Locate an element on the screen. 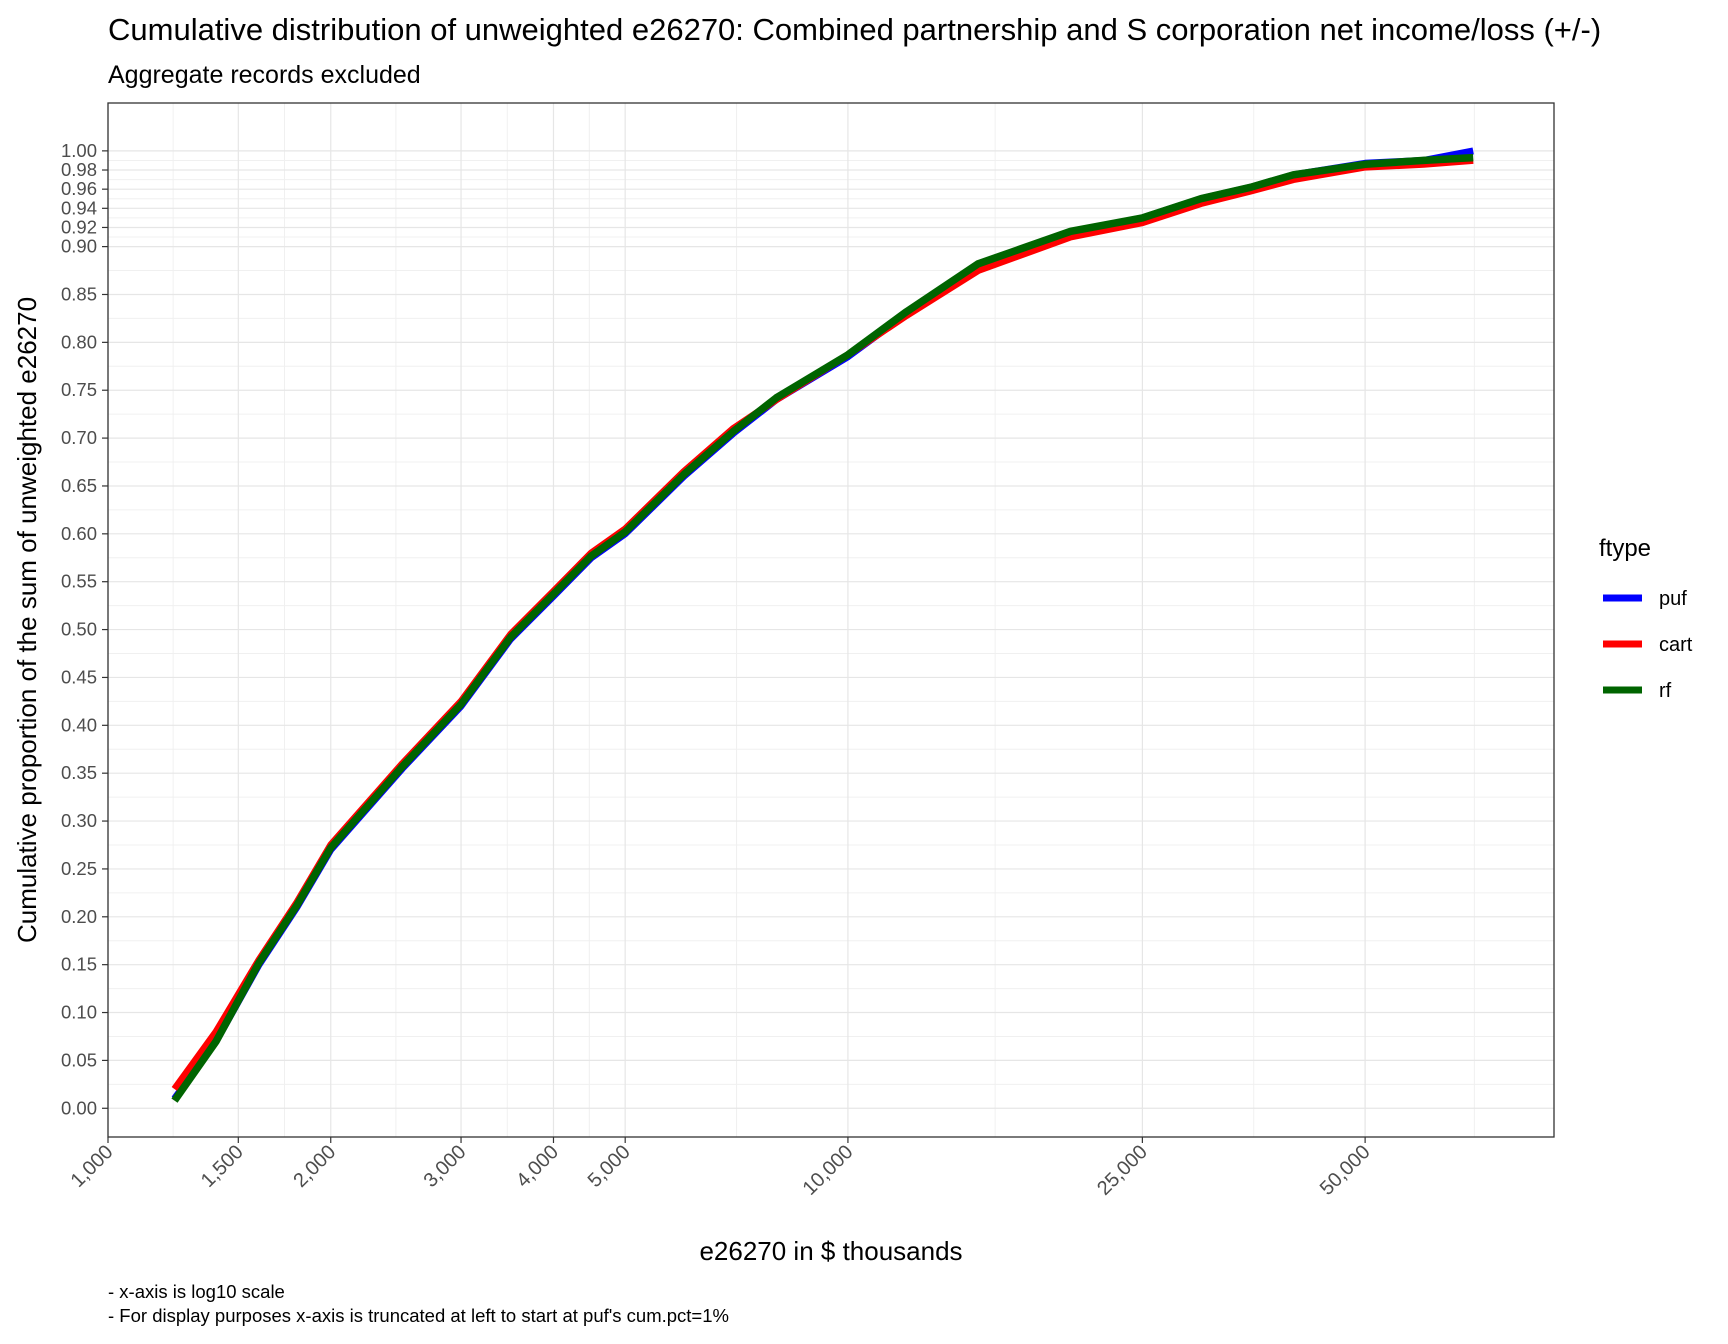 The image size is (1728, 1344). x-tick-label: 4,000 is located at coordinates (537, 1166).